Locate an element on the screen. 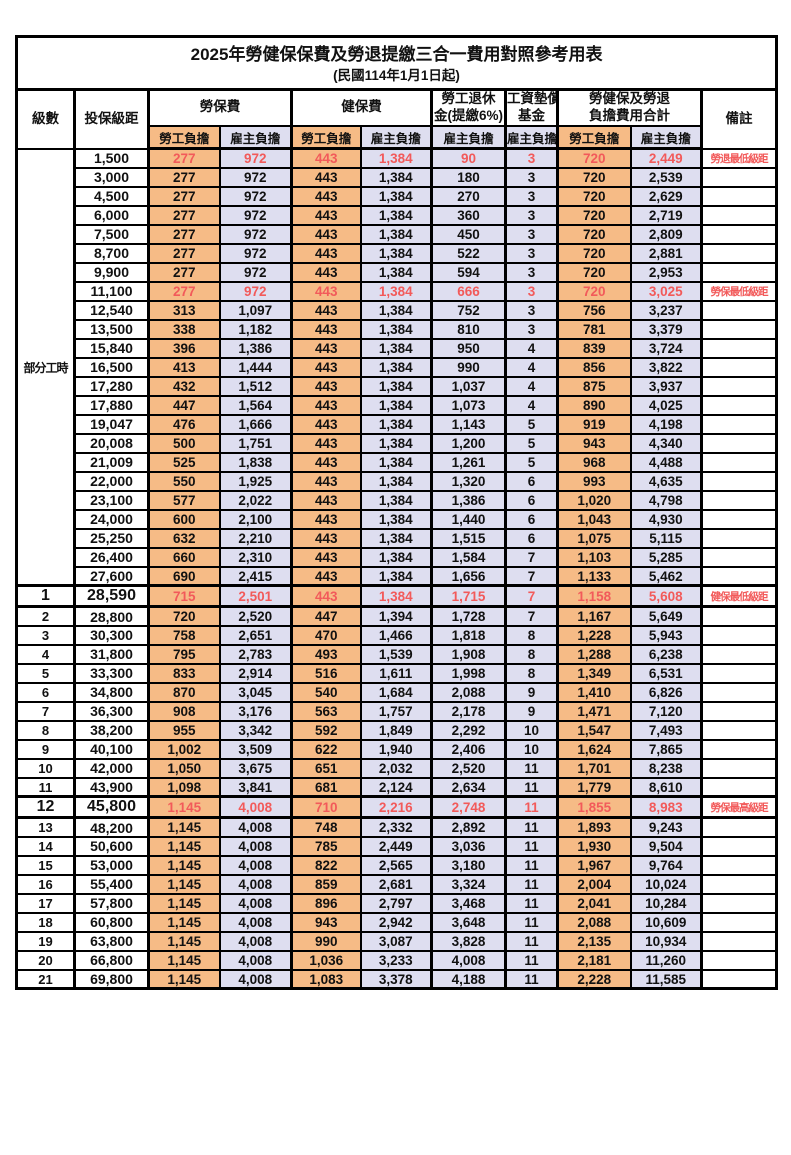  labor-employee-cell: 660 is located at coordinates (184, 557).